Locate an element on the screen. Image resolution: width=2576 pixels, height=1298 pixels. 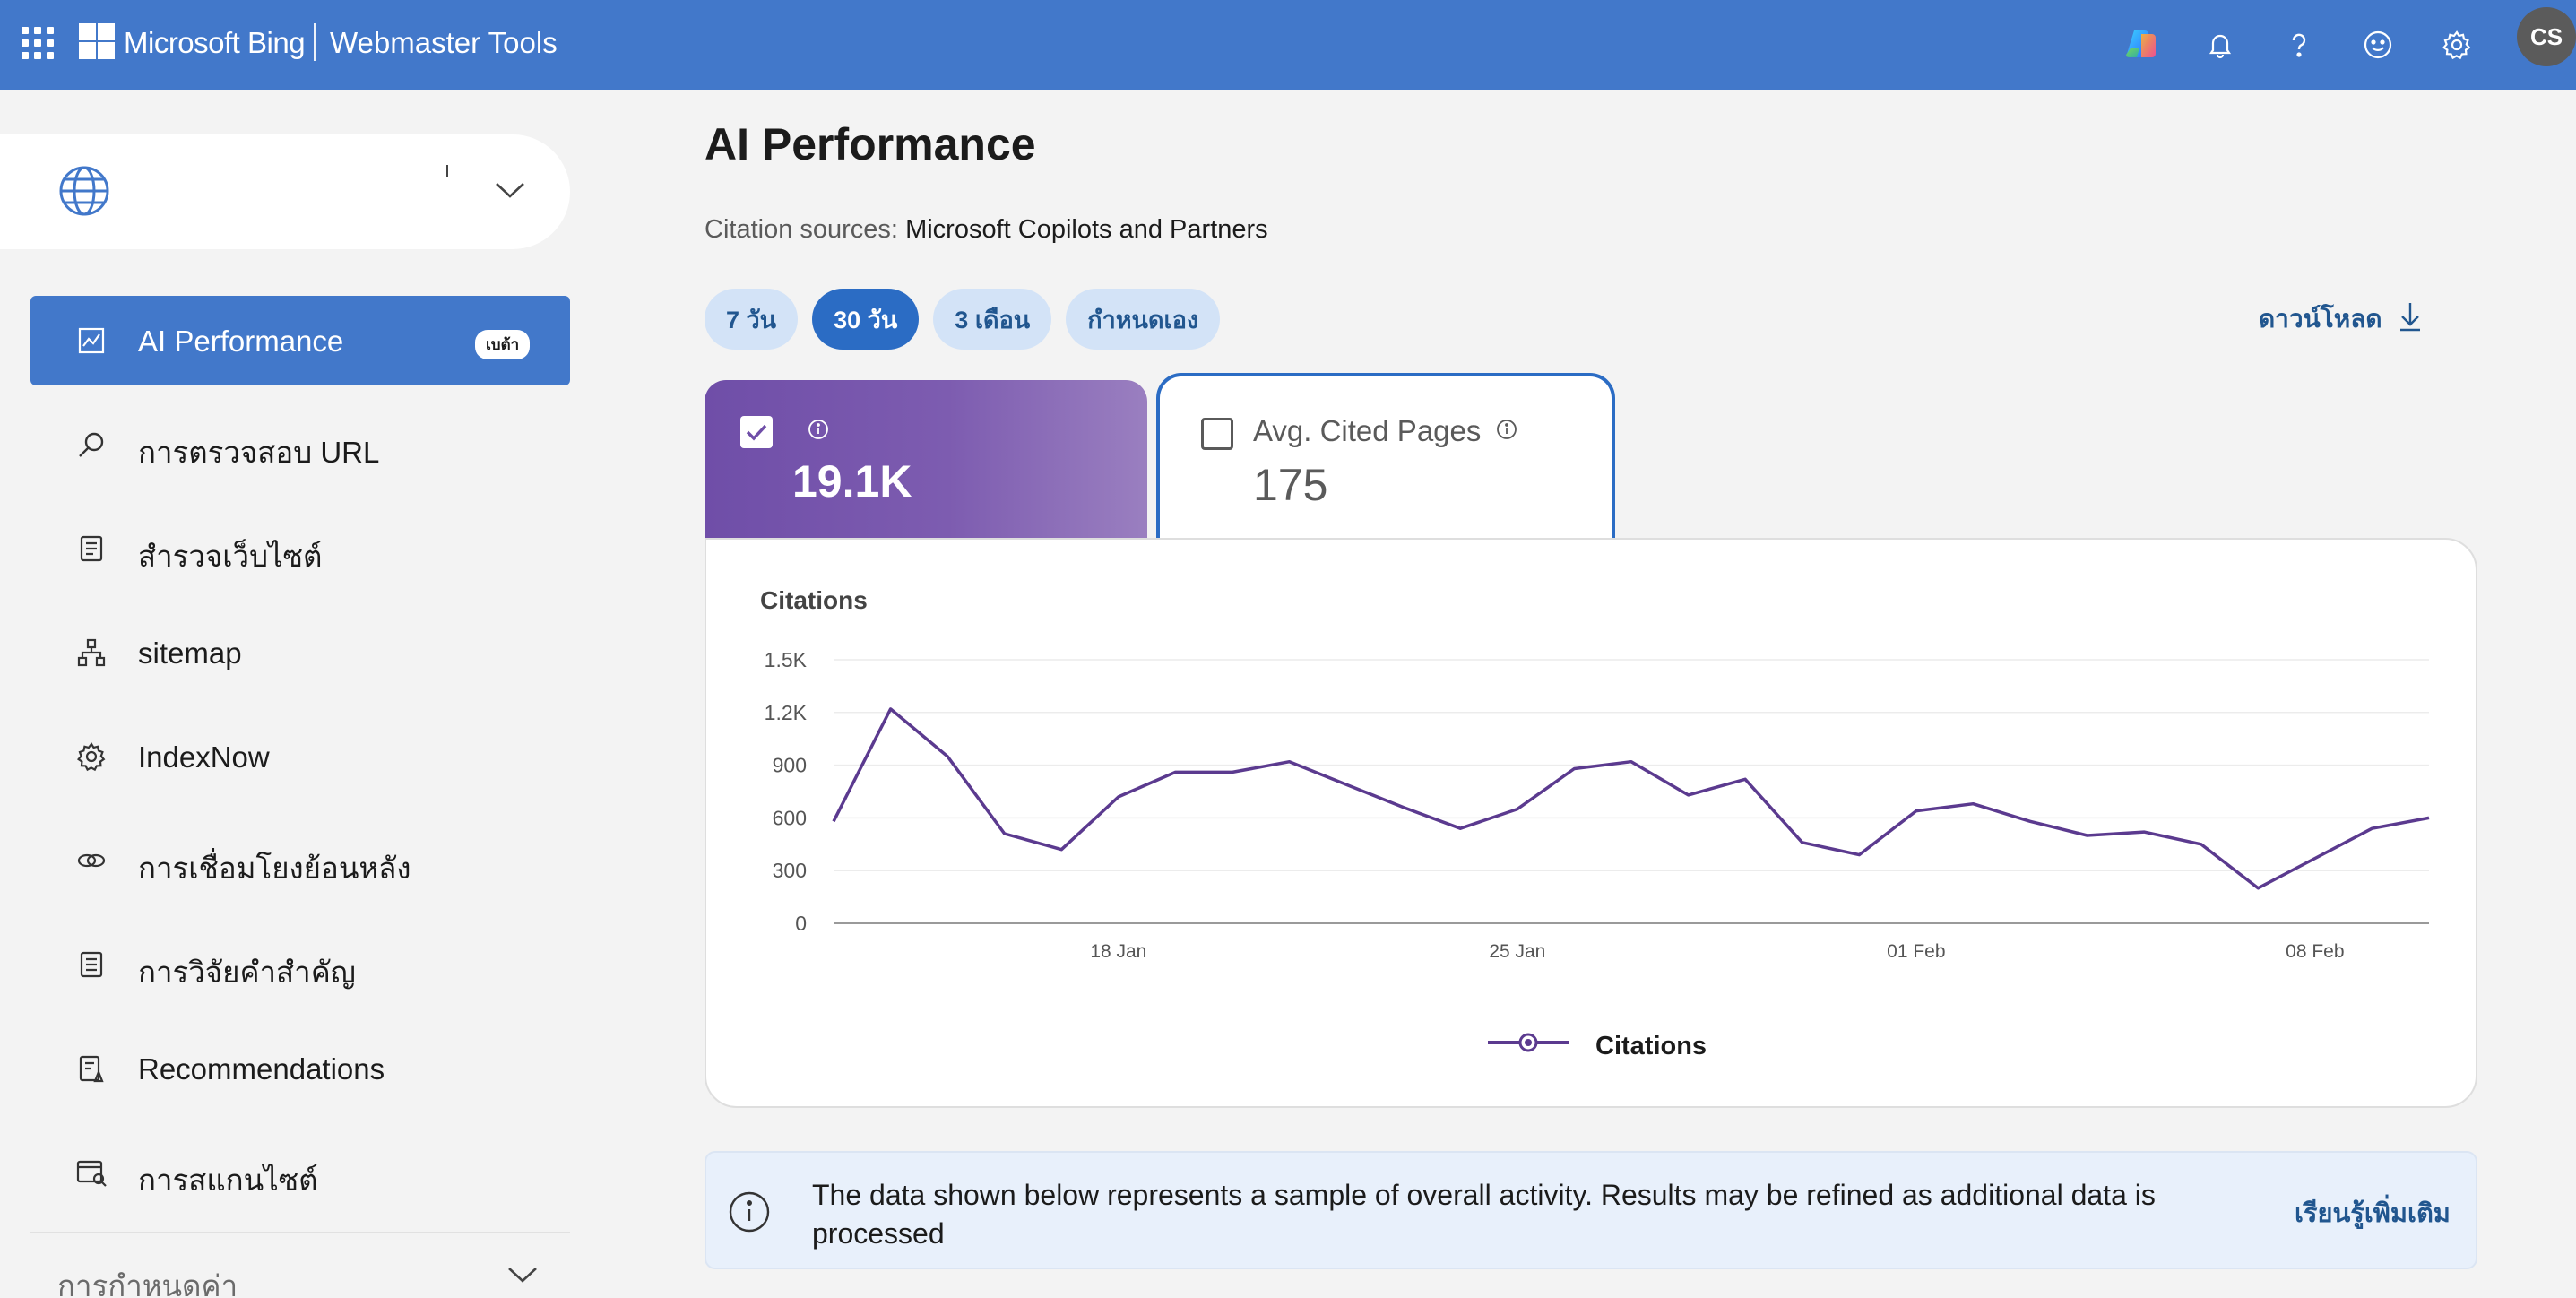
range-7-days-button: 7 วัน is located at coordinates (752, 319).